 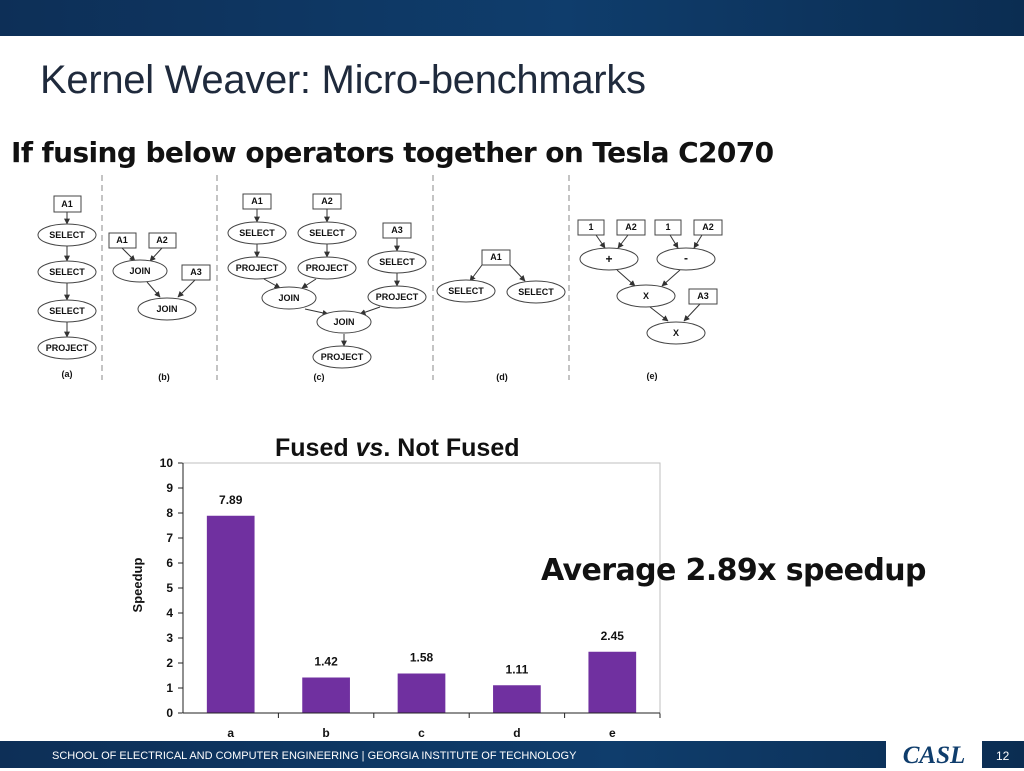 I want to click on chart-title: Fused vs. Not Fused, so click(x=397, y=448).